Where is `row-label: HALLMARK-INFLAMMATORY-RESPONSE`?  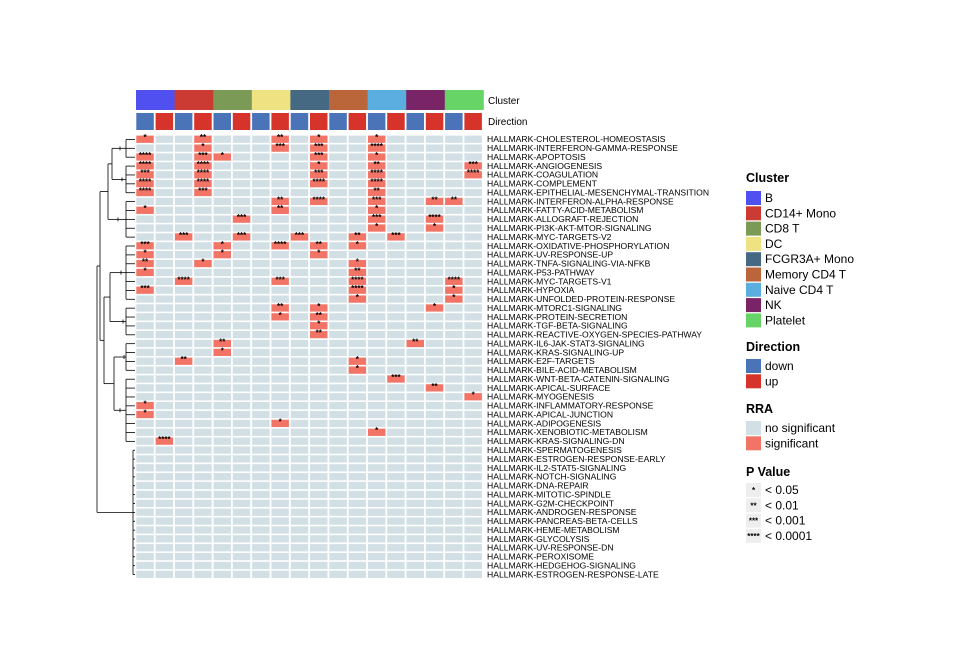 row-label: HALLMARK-INFLAMMATORY-RESPONSE is located at coordinates (570, 406).